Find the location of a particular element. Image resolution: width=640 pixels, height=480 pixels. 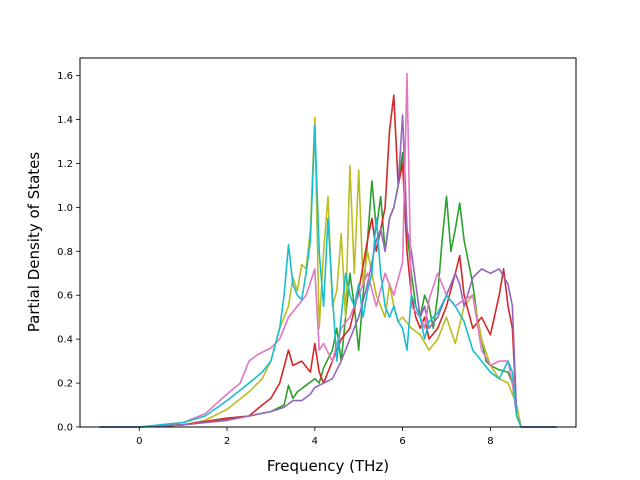

x-tick-label: 4 is located at coordinates (315, 441).